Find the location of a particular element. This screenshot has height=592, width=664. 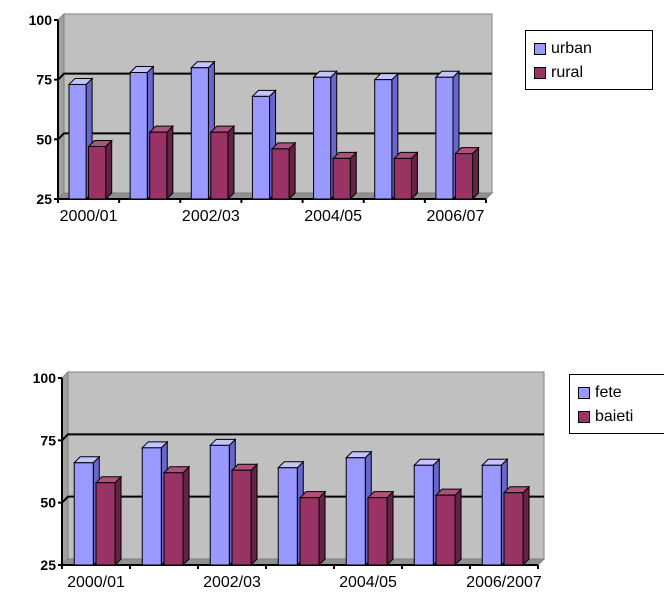

legend-item-urban: urban is located at coordinates (589, 49).